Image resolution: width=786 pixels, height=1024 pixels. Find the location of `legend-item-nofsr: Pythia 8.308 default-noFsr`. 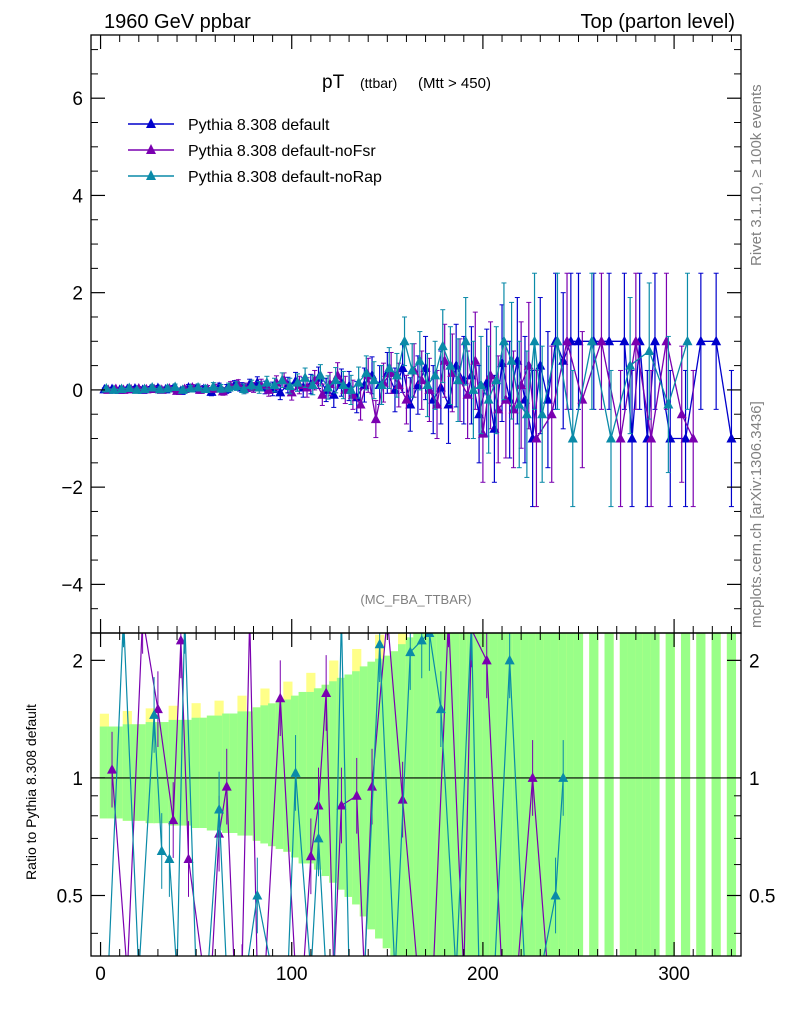

legend-item-nofsr: Pythia 8.308 default-noFsr is located at coordinates (252, 151).